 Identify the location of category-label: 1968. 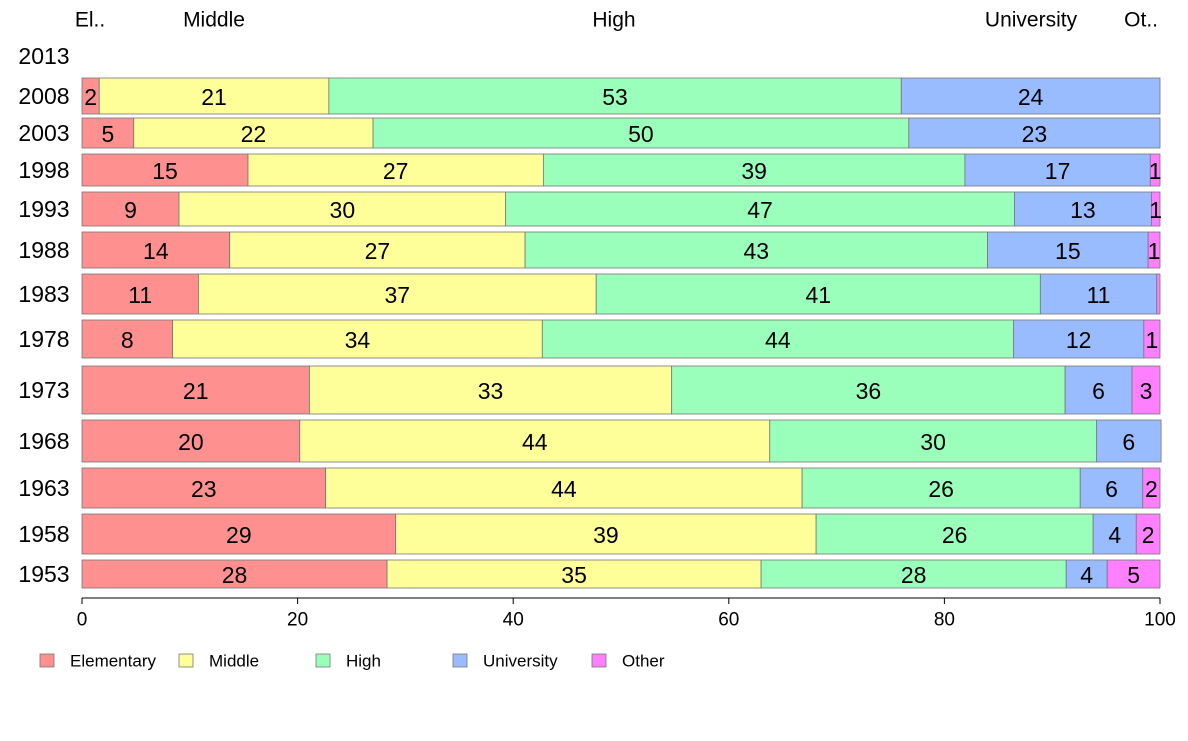
(43, 441).